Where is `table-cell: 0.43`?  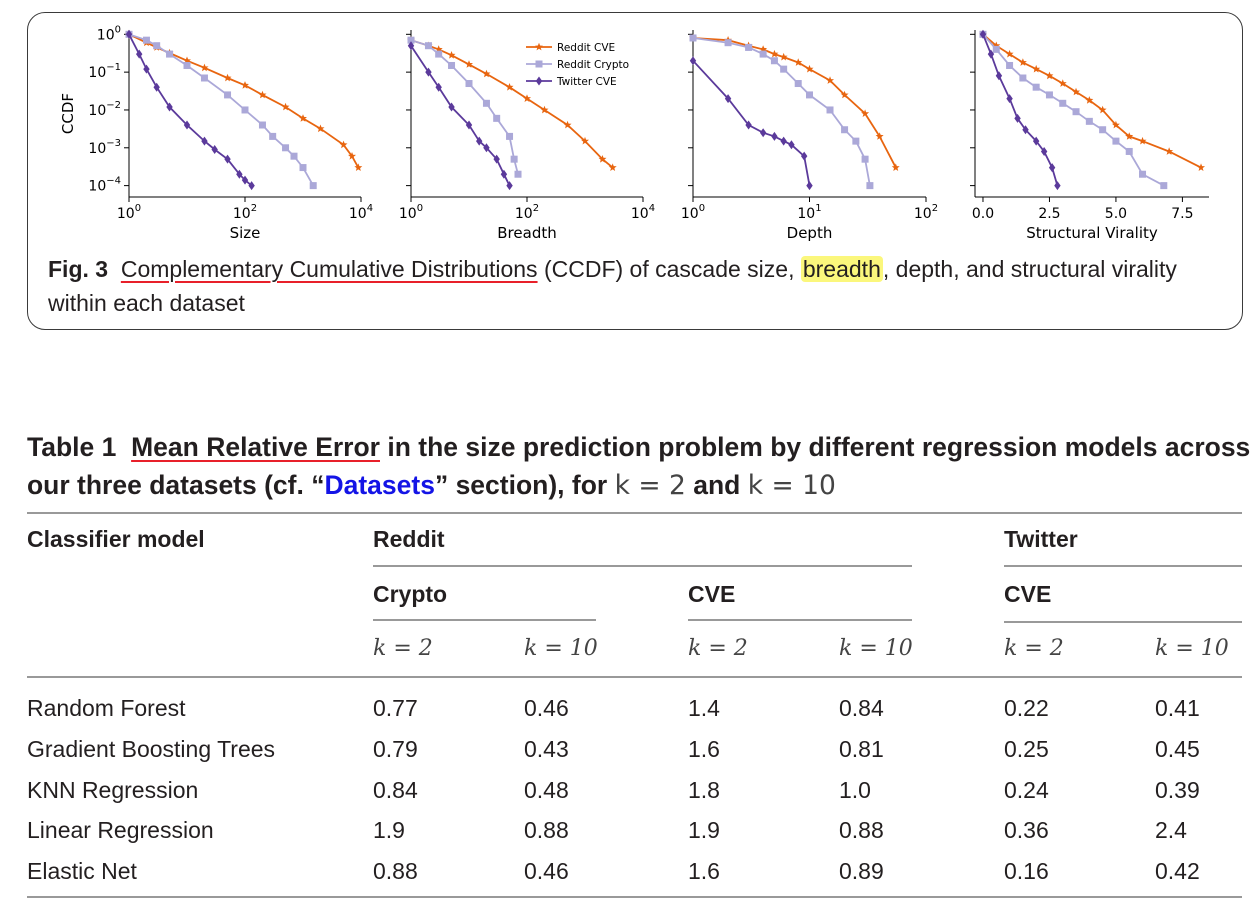 table-cell: 0.43 is located at coordinates (546, 749).